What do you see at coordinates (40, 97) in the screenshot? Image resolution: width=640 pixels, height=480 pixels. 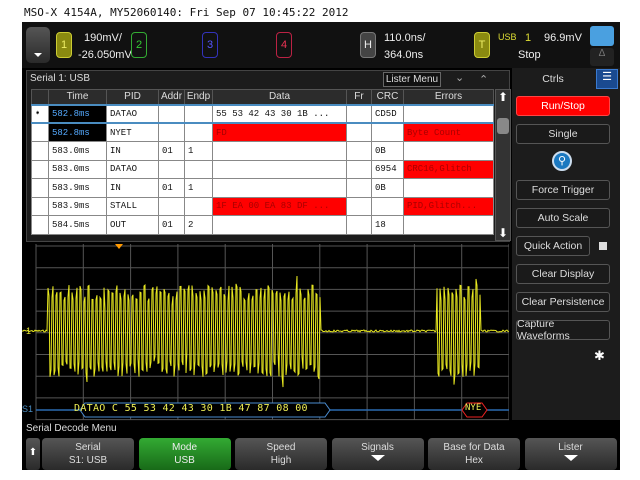 I see `column-header` at bounding box center [40, 97].